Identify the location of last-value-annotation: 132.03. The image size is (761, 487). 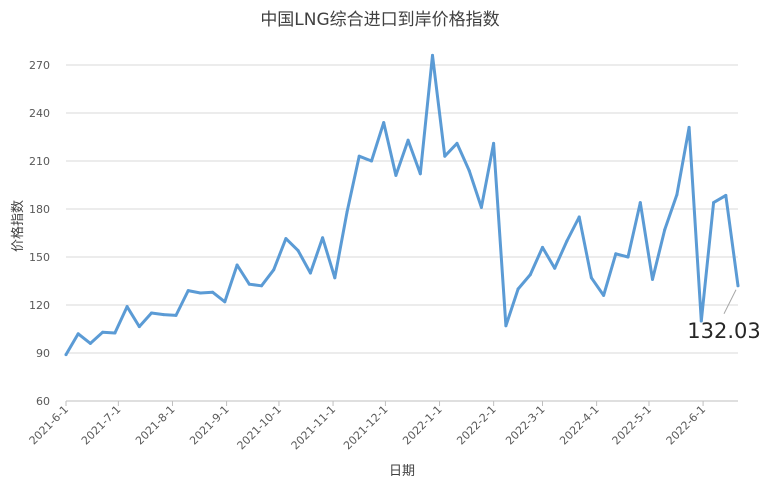
(724, 316).